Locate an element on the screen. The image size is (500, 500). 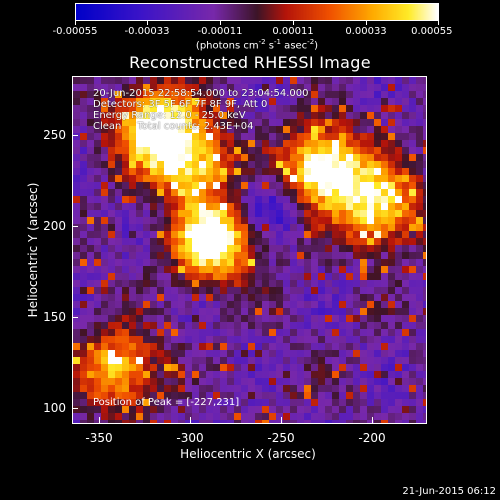
colorbar-tick-label: -0.00033 is located at coordinates (147, 31).